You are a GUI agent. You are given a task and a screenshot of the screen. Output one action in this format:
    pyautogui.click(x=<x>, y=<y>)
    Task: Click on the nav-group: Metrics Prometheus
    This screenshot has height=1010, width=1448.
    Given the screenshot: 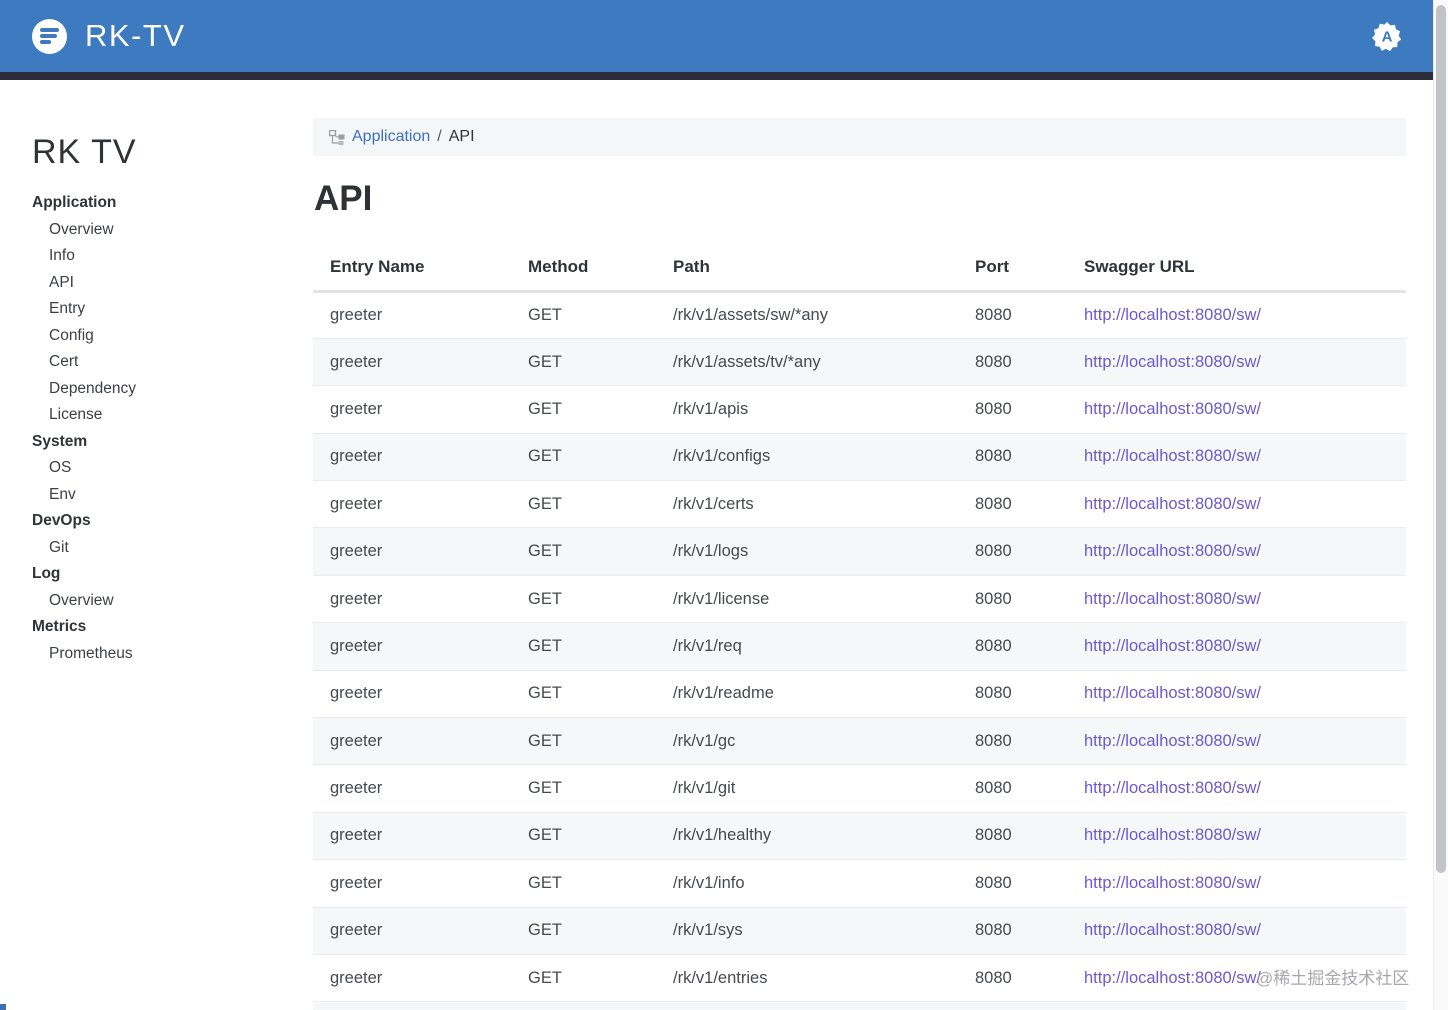 What is the action you would take?
    pyautogui.click(x=84, y=640)
    